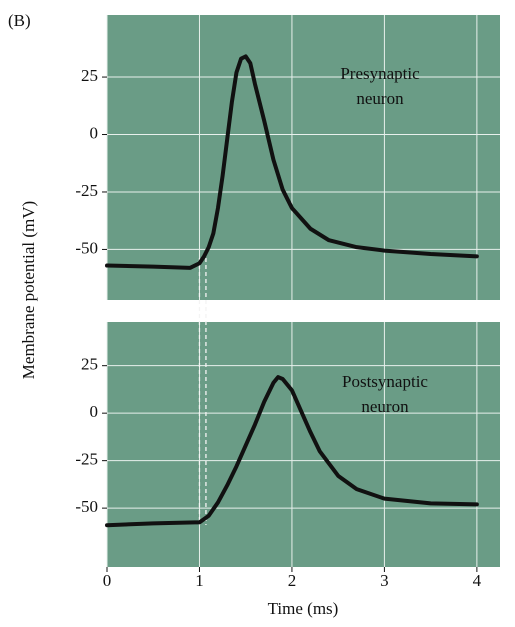 This screenshot has width=515, height=627. What do you see at coordinates (380, 73) in the screenshot?
I see `annotation: Presynaptic` at bounding box center [380, 73].